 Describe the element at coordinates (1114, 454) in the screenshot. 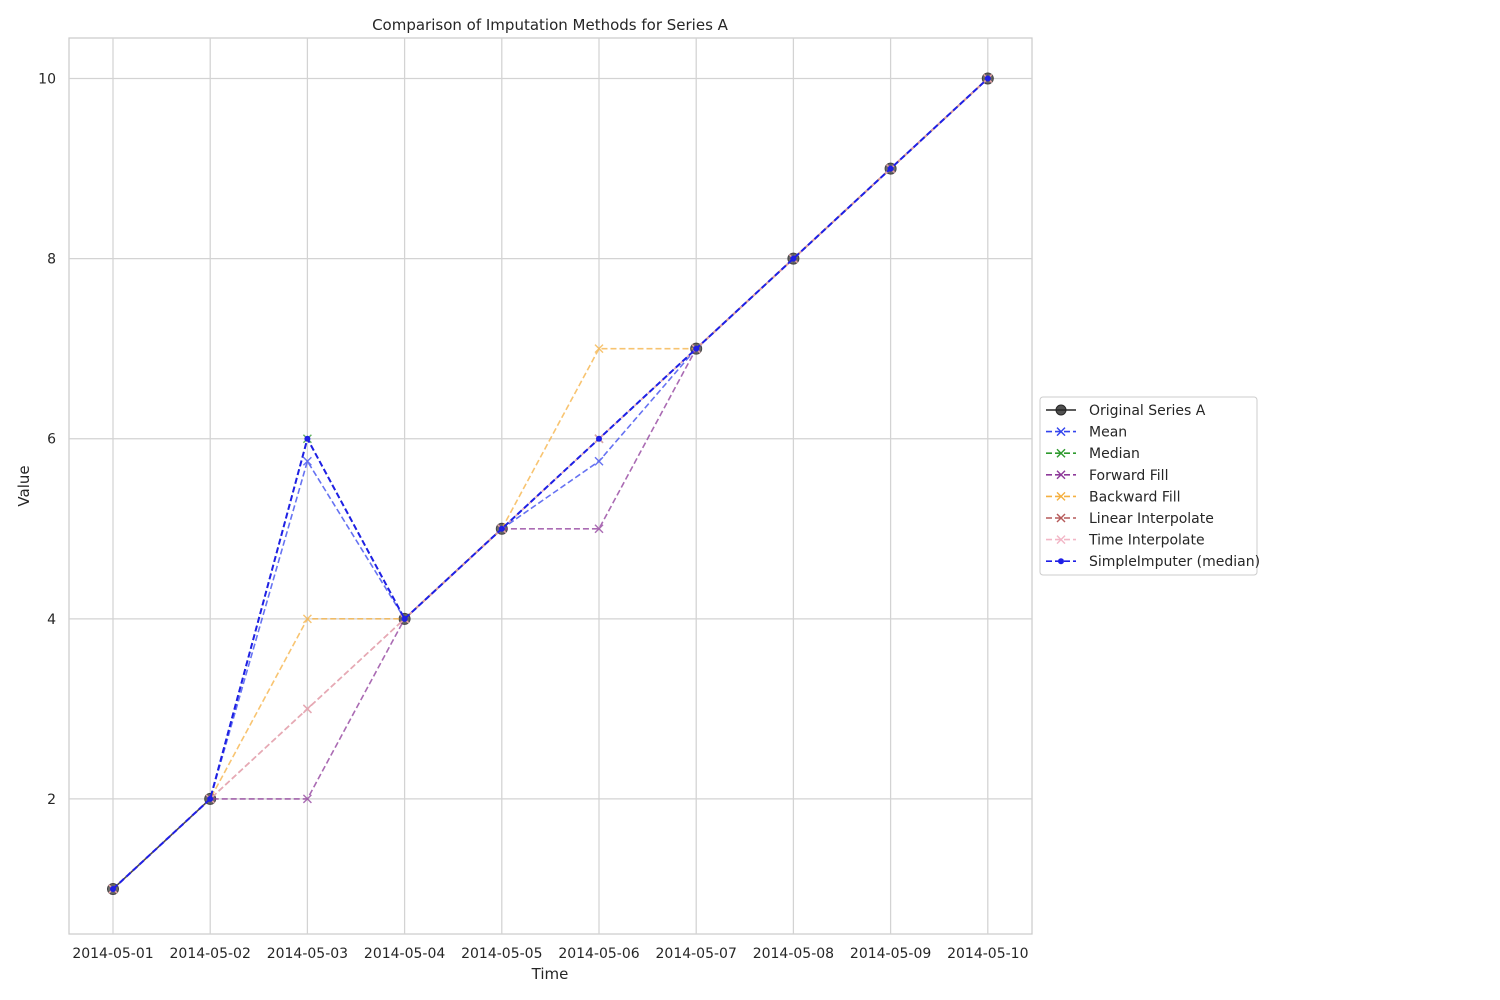

I see `legend-label: Median` at that location.